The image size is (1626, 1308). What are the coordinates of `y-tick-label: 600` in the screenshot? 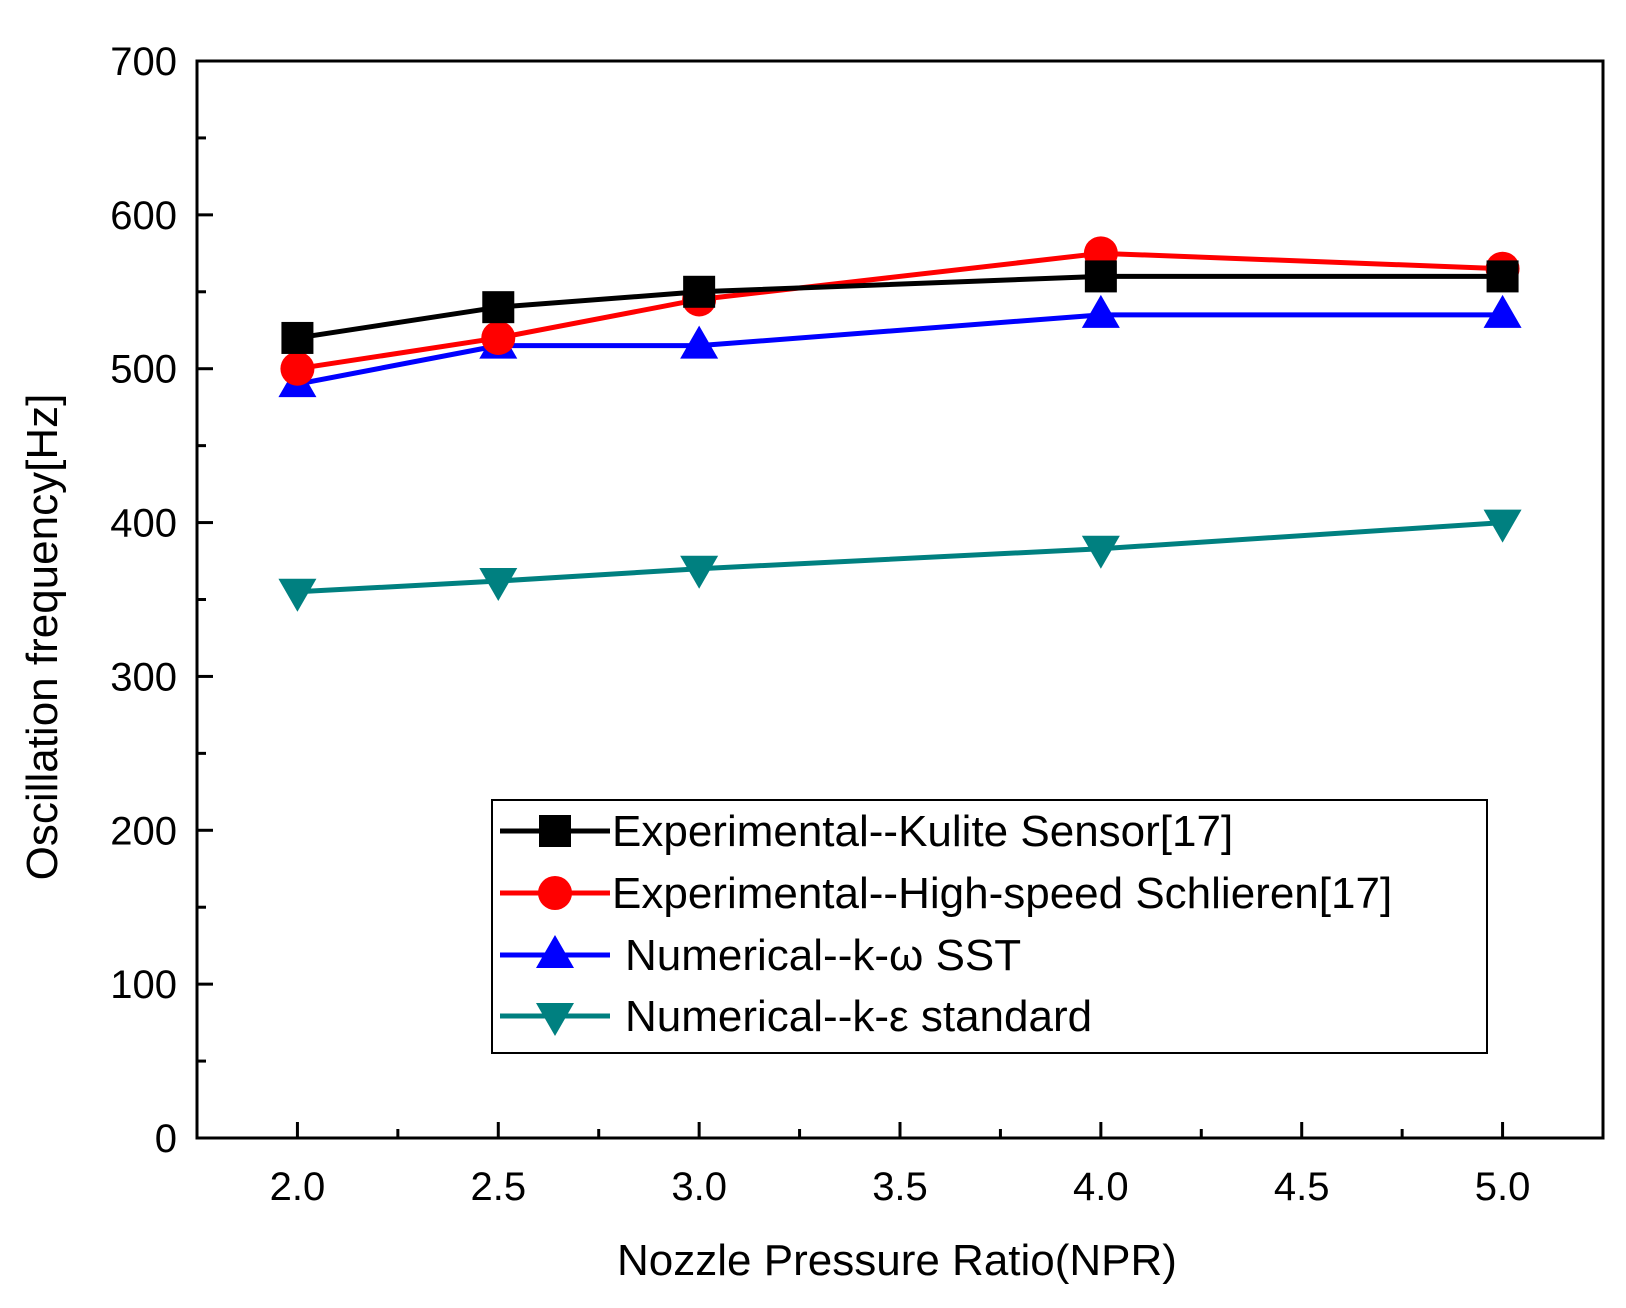 It's located at (143, 216).